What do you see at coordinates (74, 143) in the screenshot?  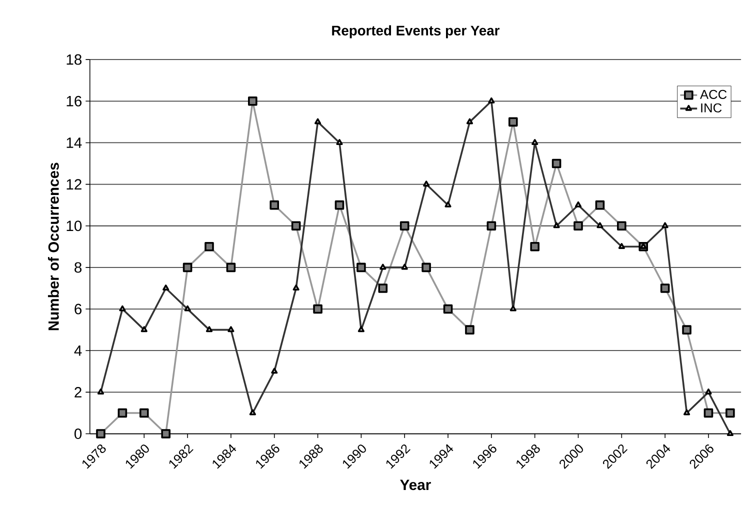 I see `y-tick-label: 14` at bounding box center [74, 143].